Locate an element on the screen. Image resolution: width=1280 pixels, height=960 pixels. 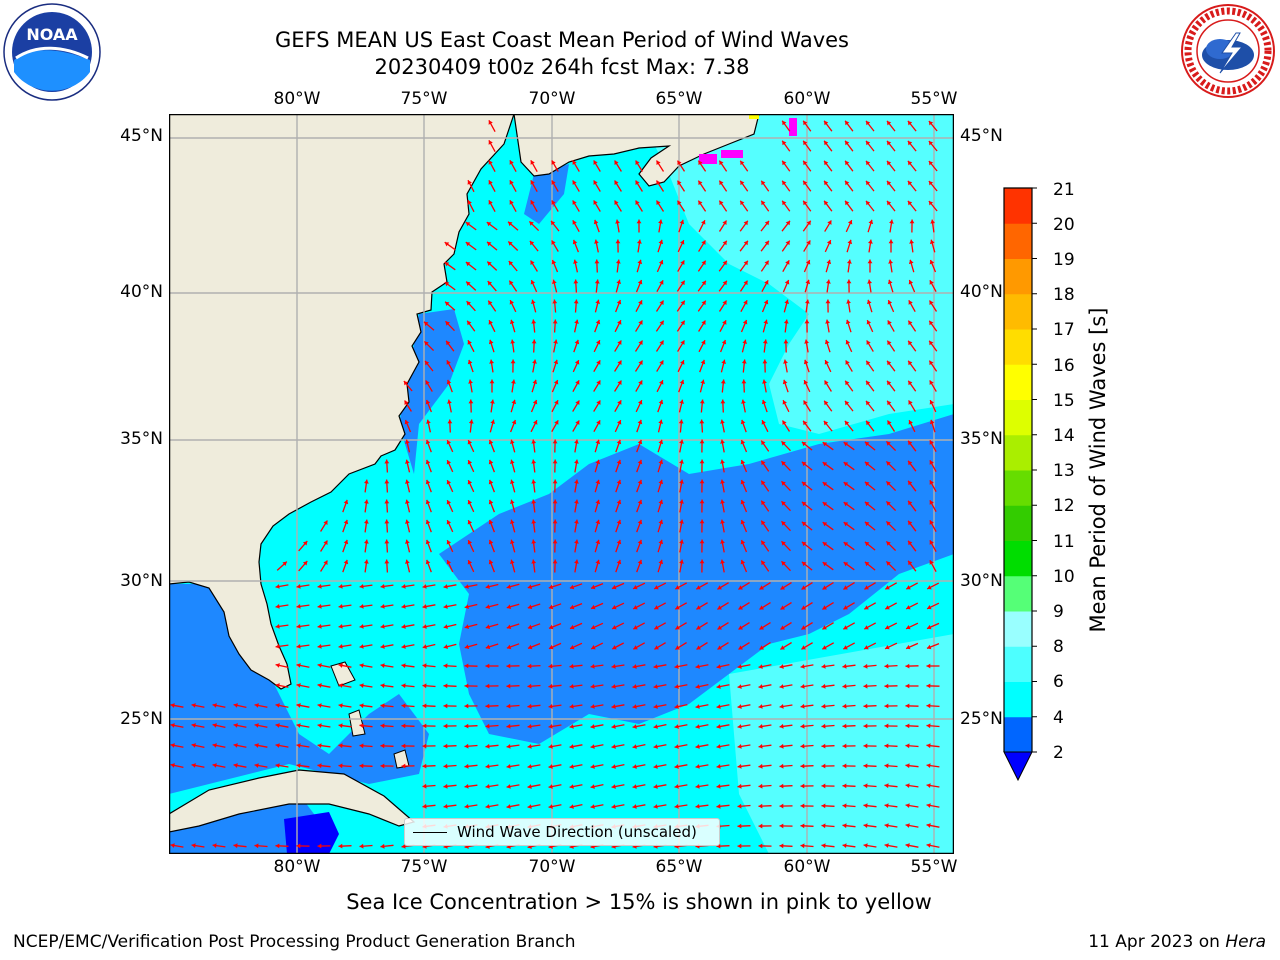
noaa-logo-text: NOAA is located at coordinates (52, 34).